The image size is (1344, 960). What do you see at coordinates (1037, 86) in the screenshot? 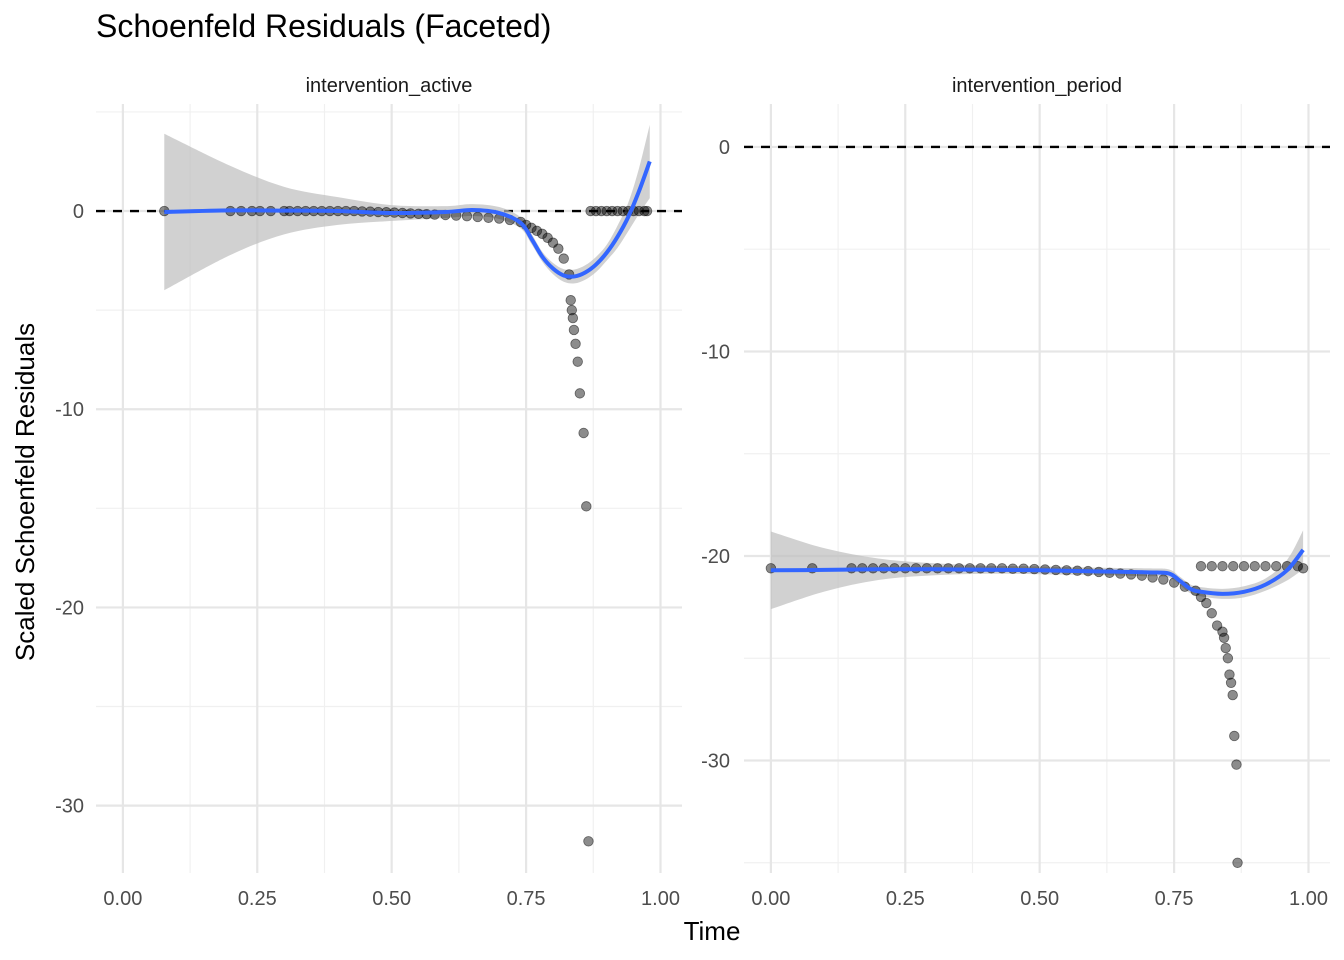
I see `facet-strip-label: intervention_period` at bounding box center [1037, 86].